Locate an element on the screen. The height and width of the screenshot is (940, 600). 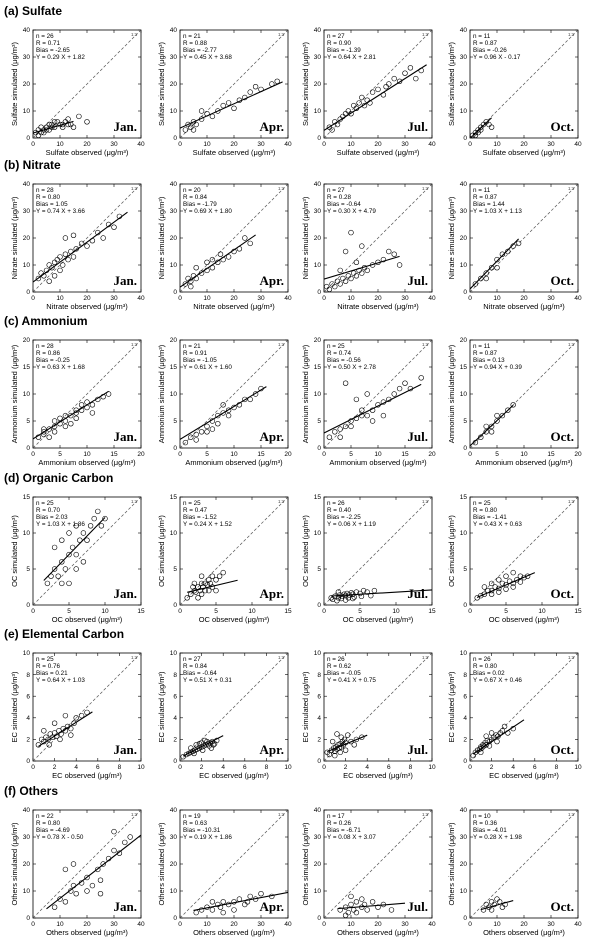
x-axis-label: Ammonium observed (μg/m³) is located at coordinates (87, 462).